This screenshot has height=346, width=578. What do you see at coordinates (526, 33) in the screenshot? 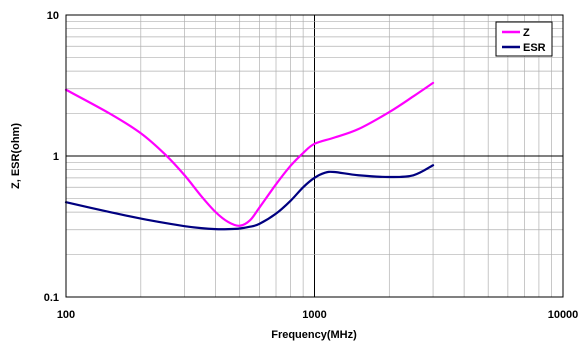
I see `legend-label-z: Z` at bounding box center [526, 33].